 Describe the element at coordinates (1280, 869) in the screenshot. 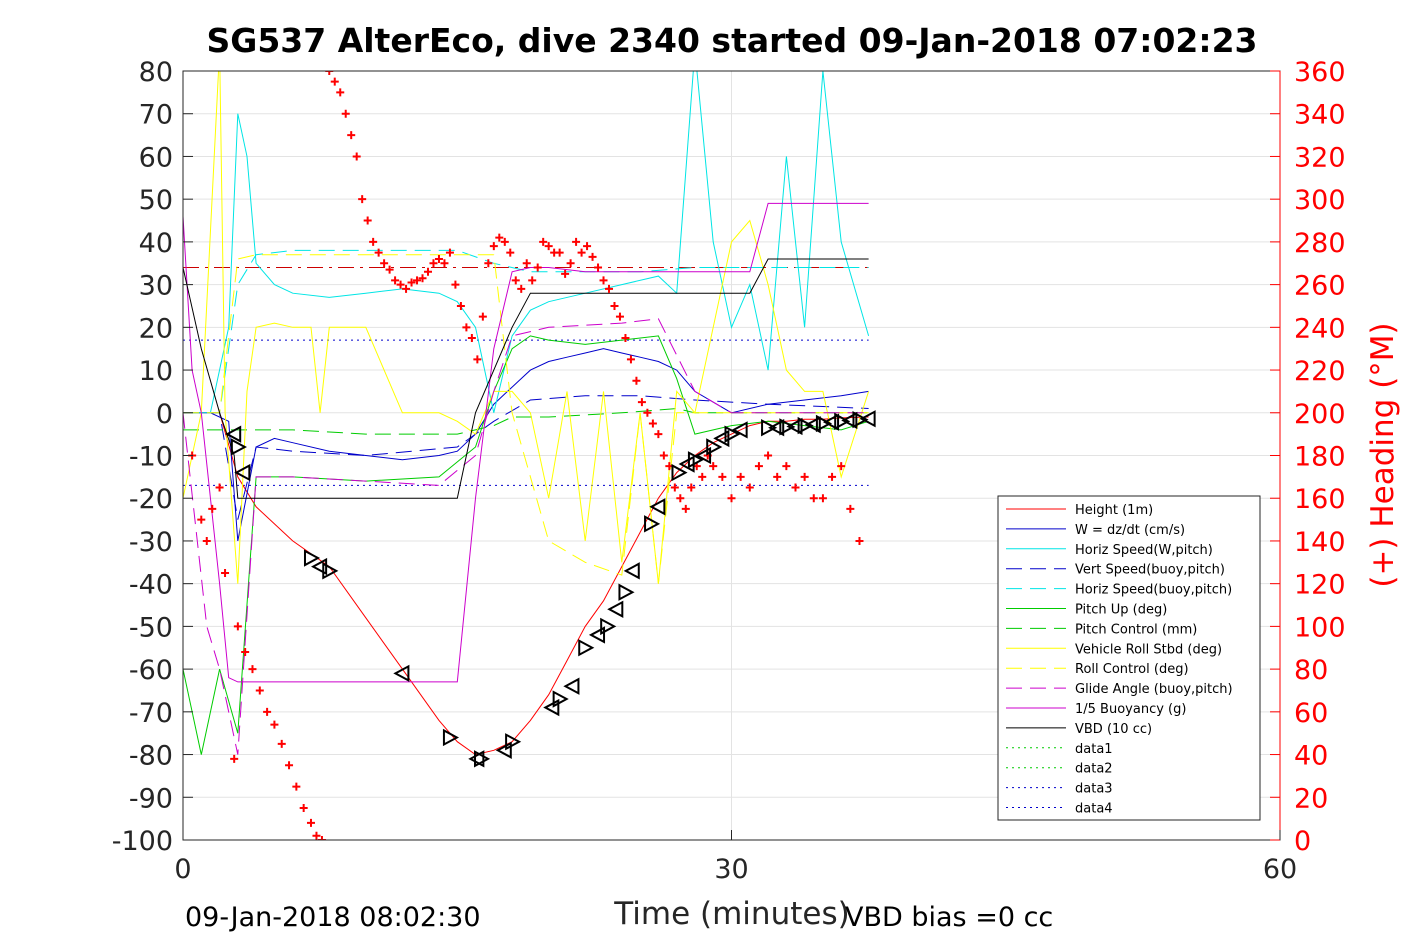

I see `x-tick-label: 60` at that location.